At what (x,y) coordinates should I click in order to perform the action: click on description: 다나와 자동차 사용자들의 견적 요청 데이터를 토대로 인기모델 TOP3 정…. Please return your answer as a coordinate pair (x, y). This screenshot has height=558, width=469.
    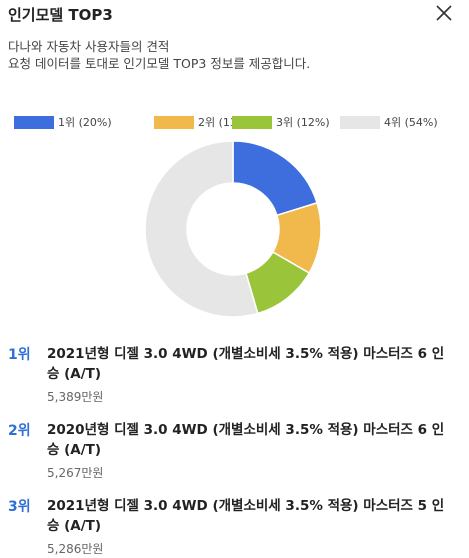
    Looking at the image, I should click on (228, 55).